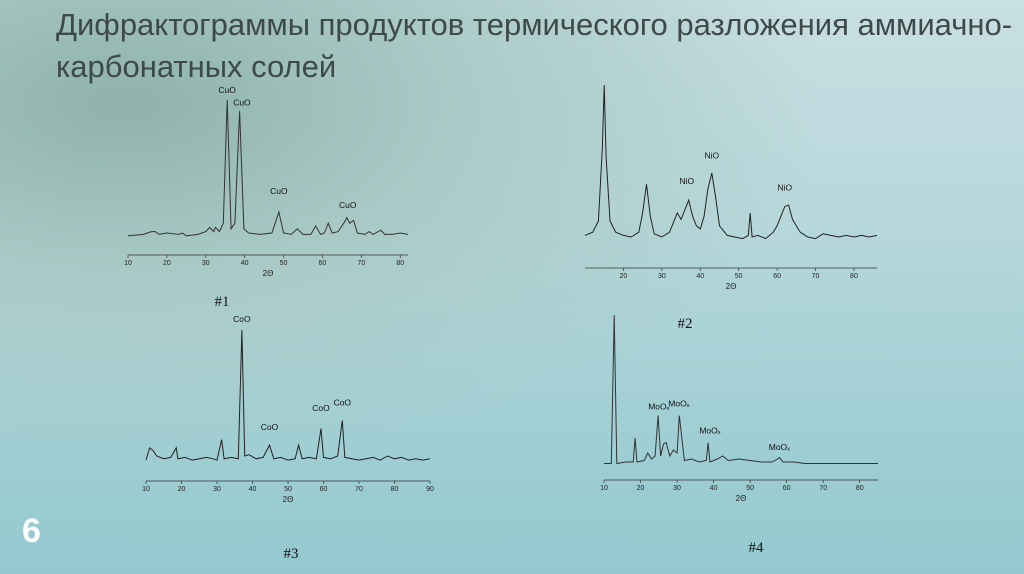  Describe the element at coordinates (685, 324) in the screenshot. I see `chart-caption: #2` at that location.